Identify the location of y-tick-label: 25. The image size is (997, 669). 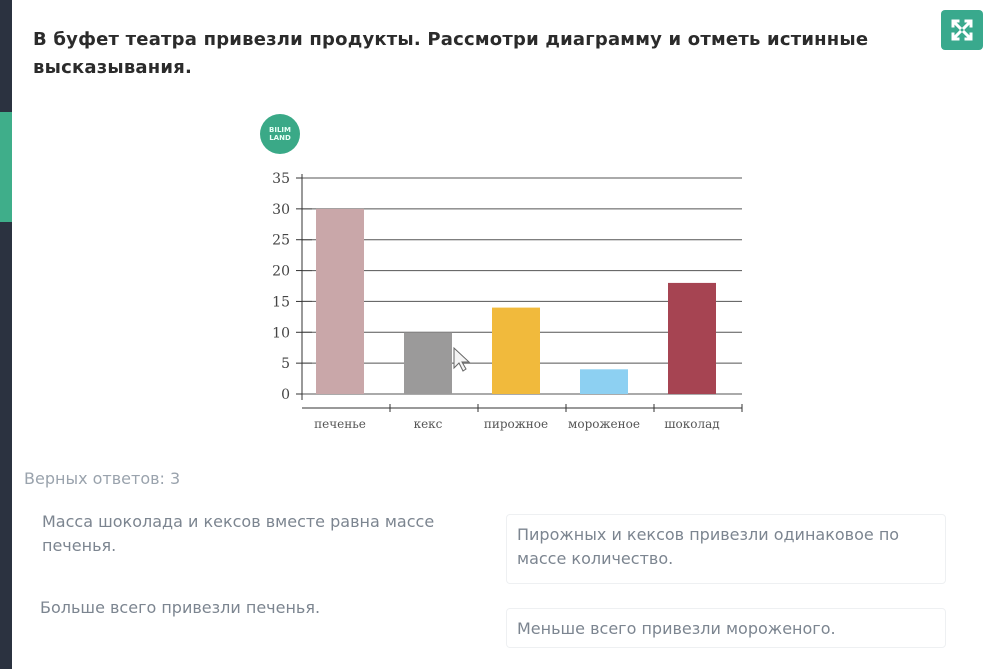
(281, 241).